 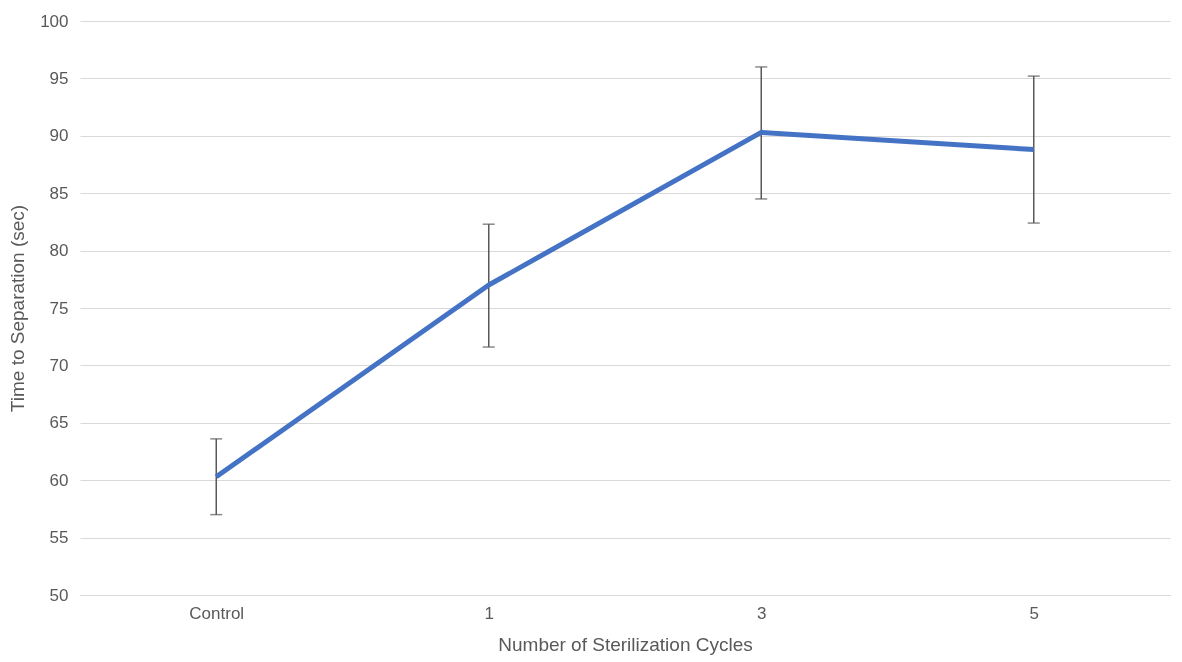 What do you see at coordinates (489, 613) in the screenshot?
I see `x-tick-label: 1` at bounding box center [489, 613].